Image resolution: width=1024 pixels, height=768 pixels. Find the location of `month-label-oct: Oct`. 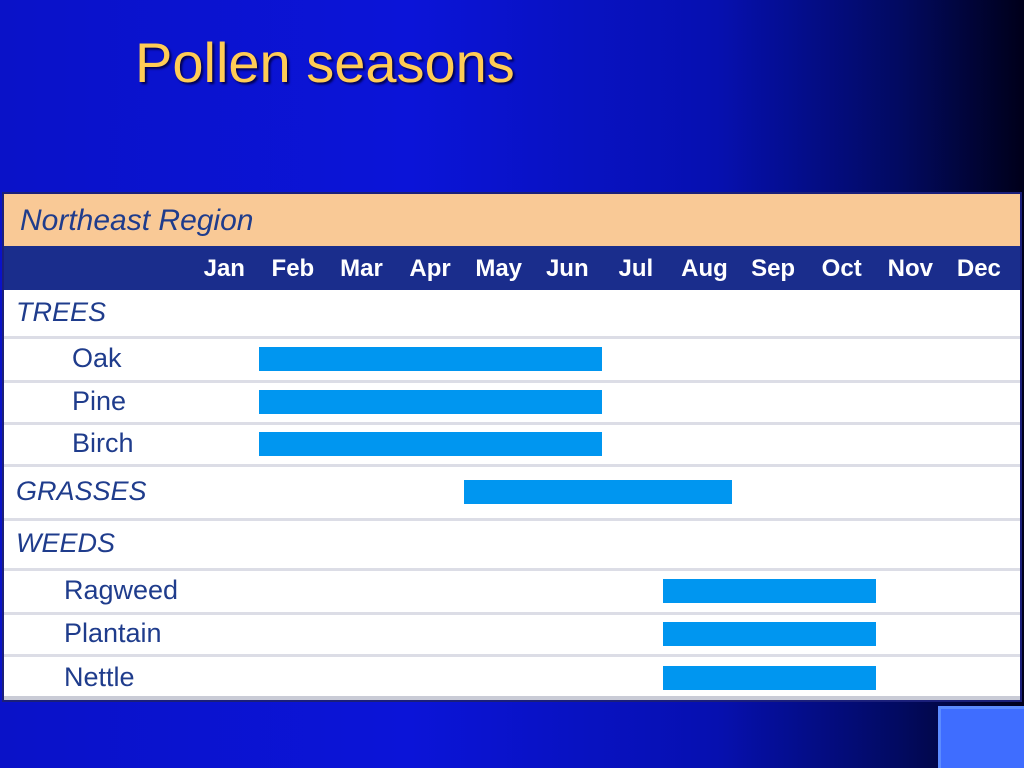

month-label-oct: Oct is located at coordinates (841, 268).